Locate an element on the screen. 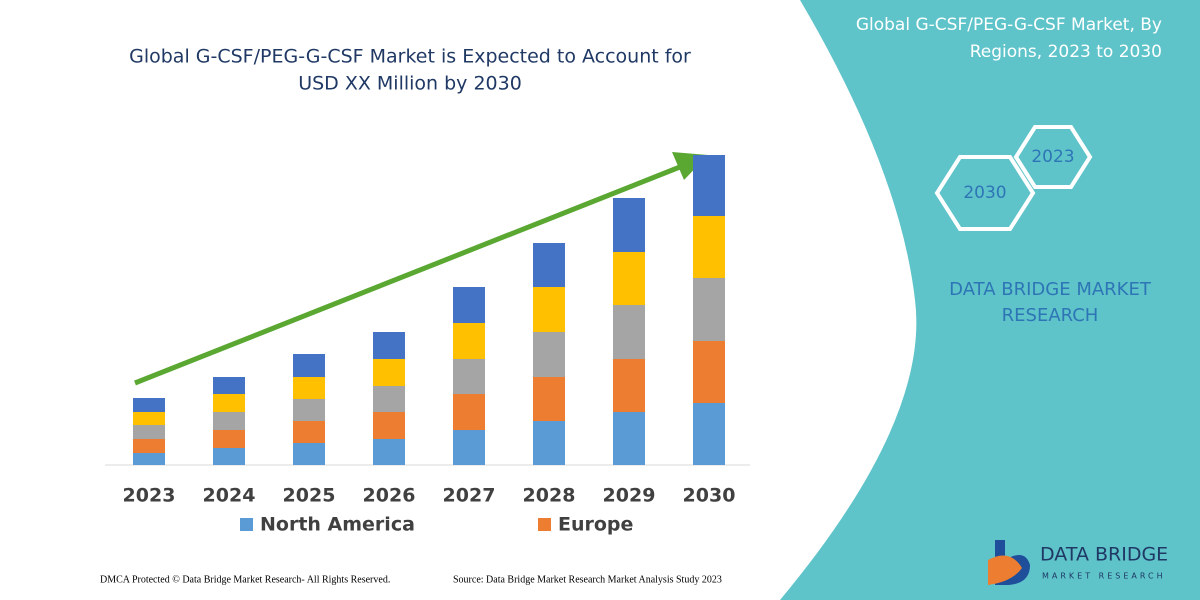 This screenshot has width=1200, height=600. panel-title: Global G-CSF/PEG-G-CSF Market, By is located at coordinates (1009, 25).